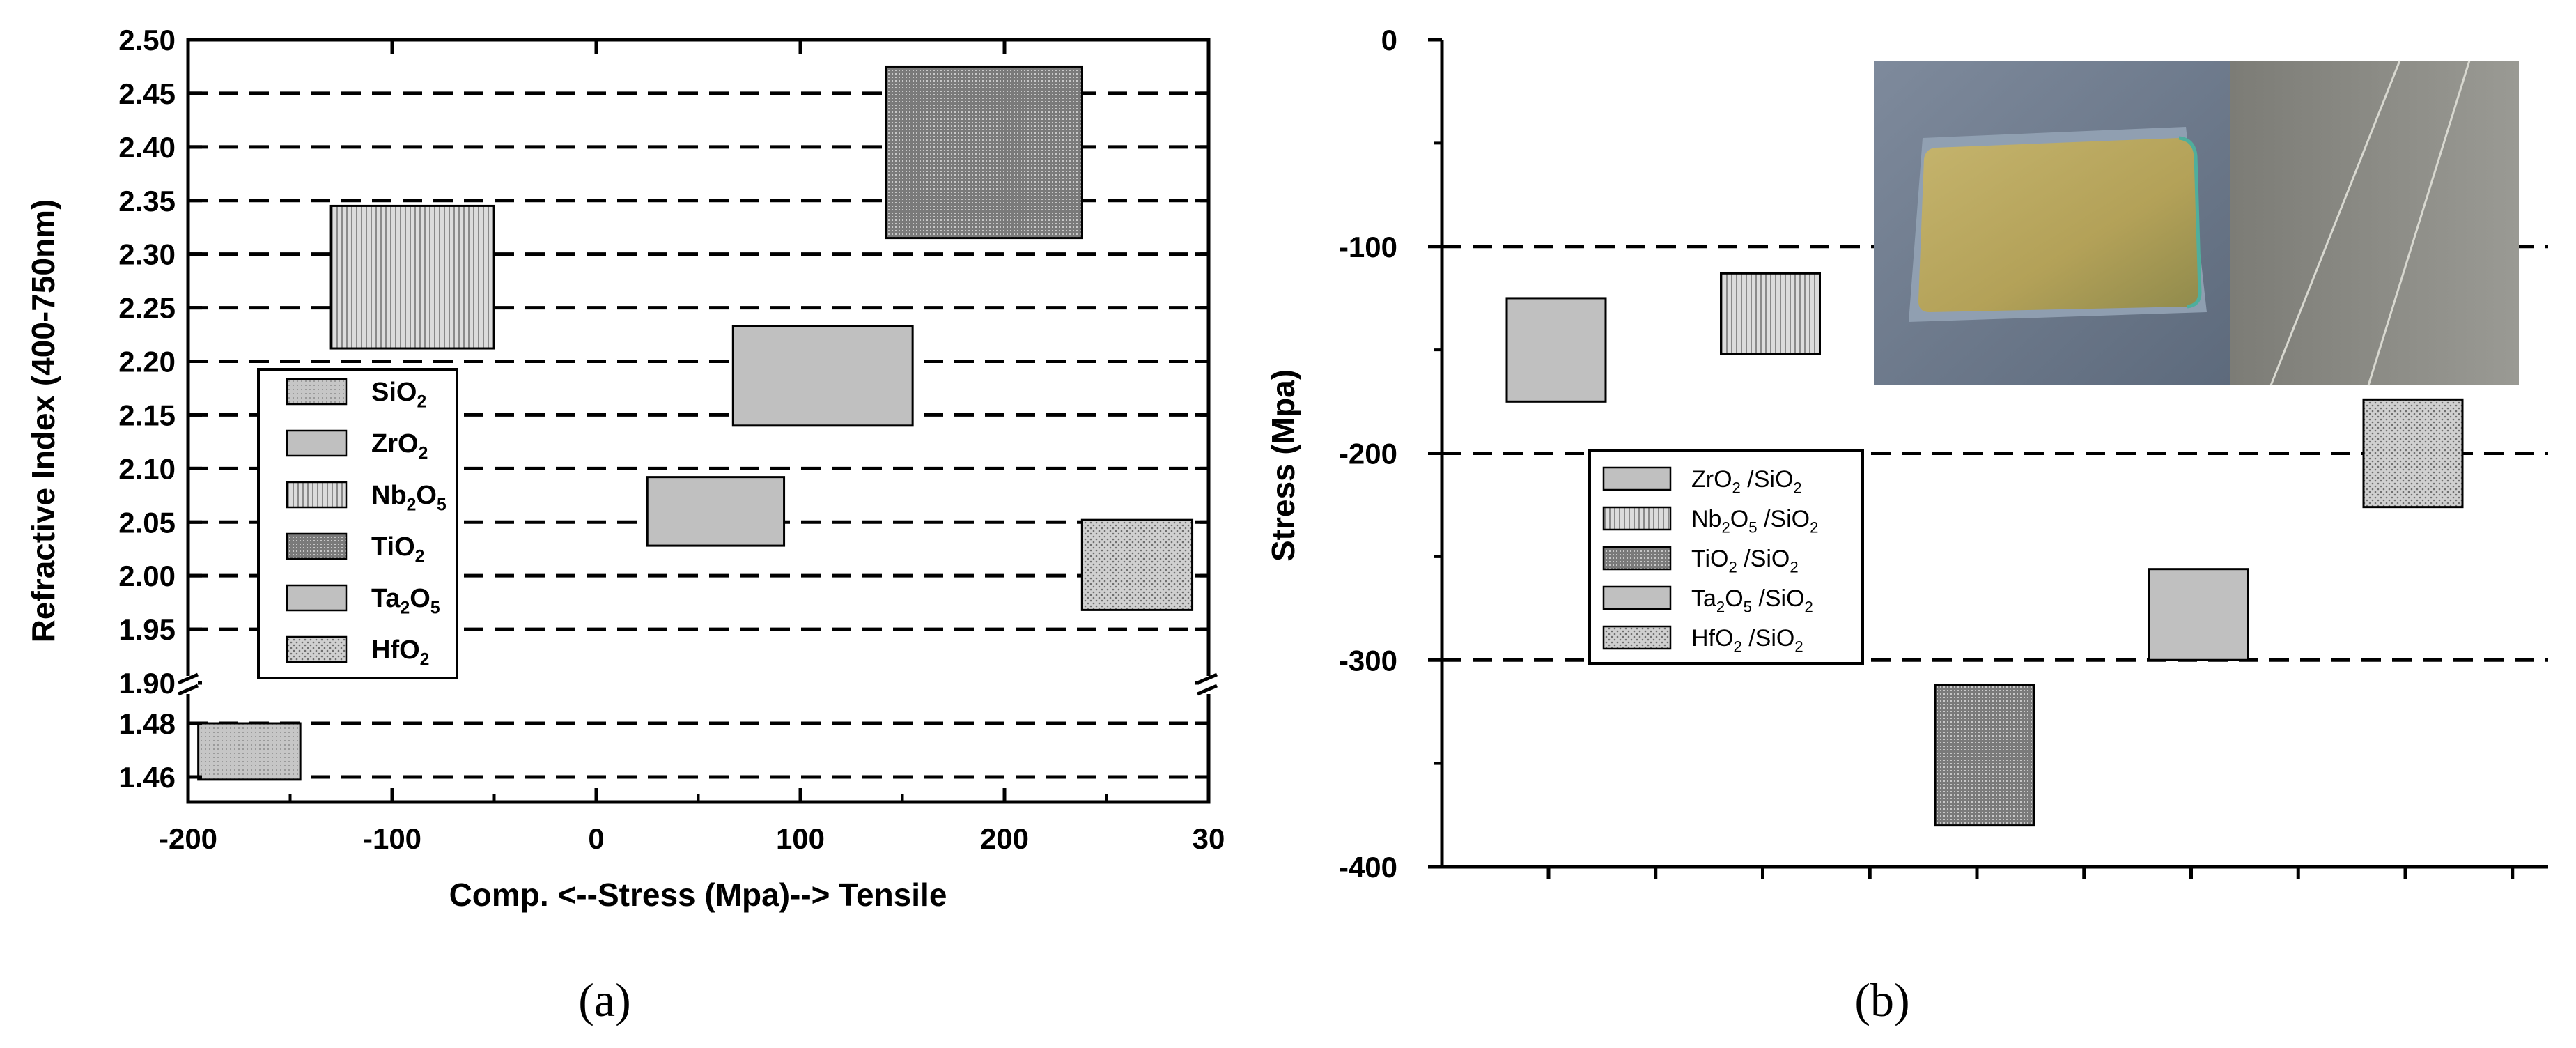 This screenshot has height=1048, width=2576. Describe the element at coordinates (147, 93) in the screenshot. I see `y-tick-label: 2.45` at that location.